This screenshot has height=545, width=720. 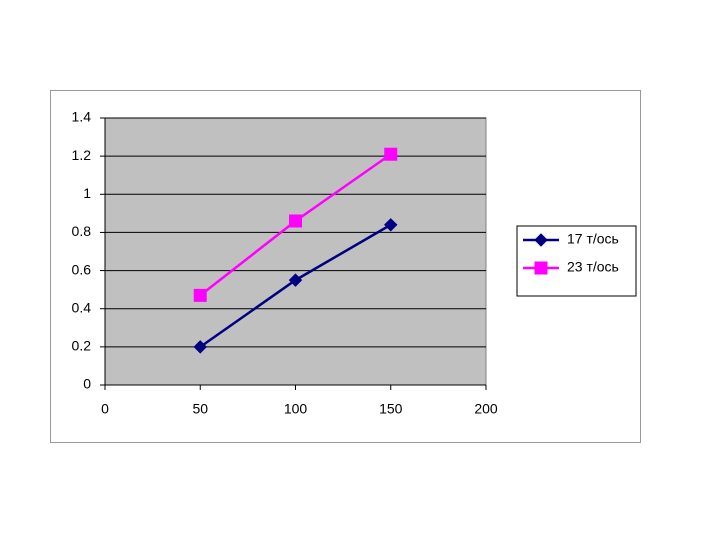 What do you see at coordinates (87, 384) in the screenshot?
I see `y-tick-label: 0` at bounding box center [87, 384].